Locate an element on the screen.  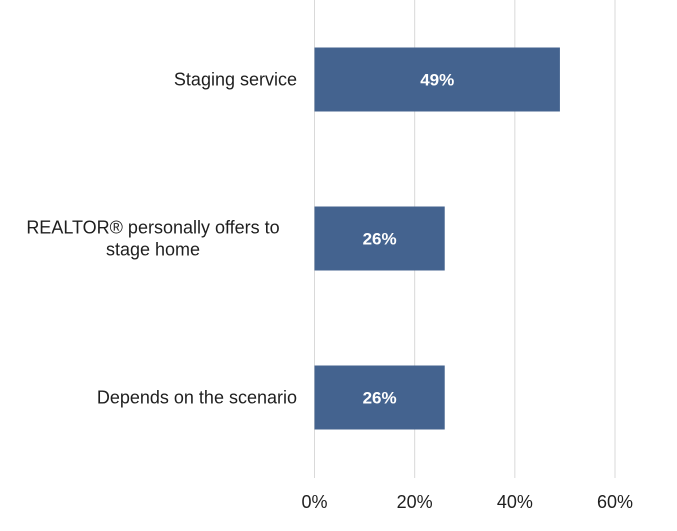
category-label-0: Staging service is located at coordinates (235, 80).